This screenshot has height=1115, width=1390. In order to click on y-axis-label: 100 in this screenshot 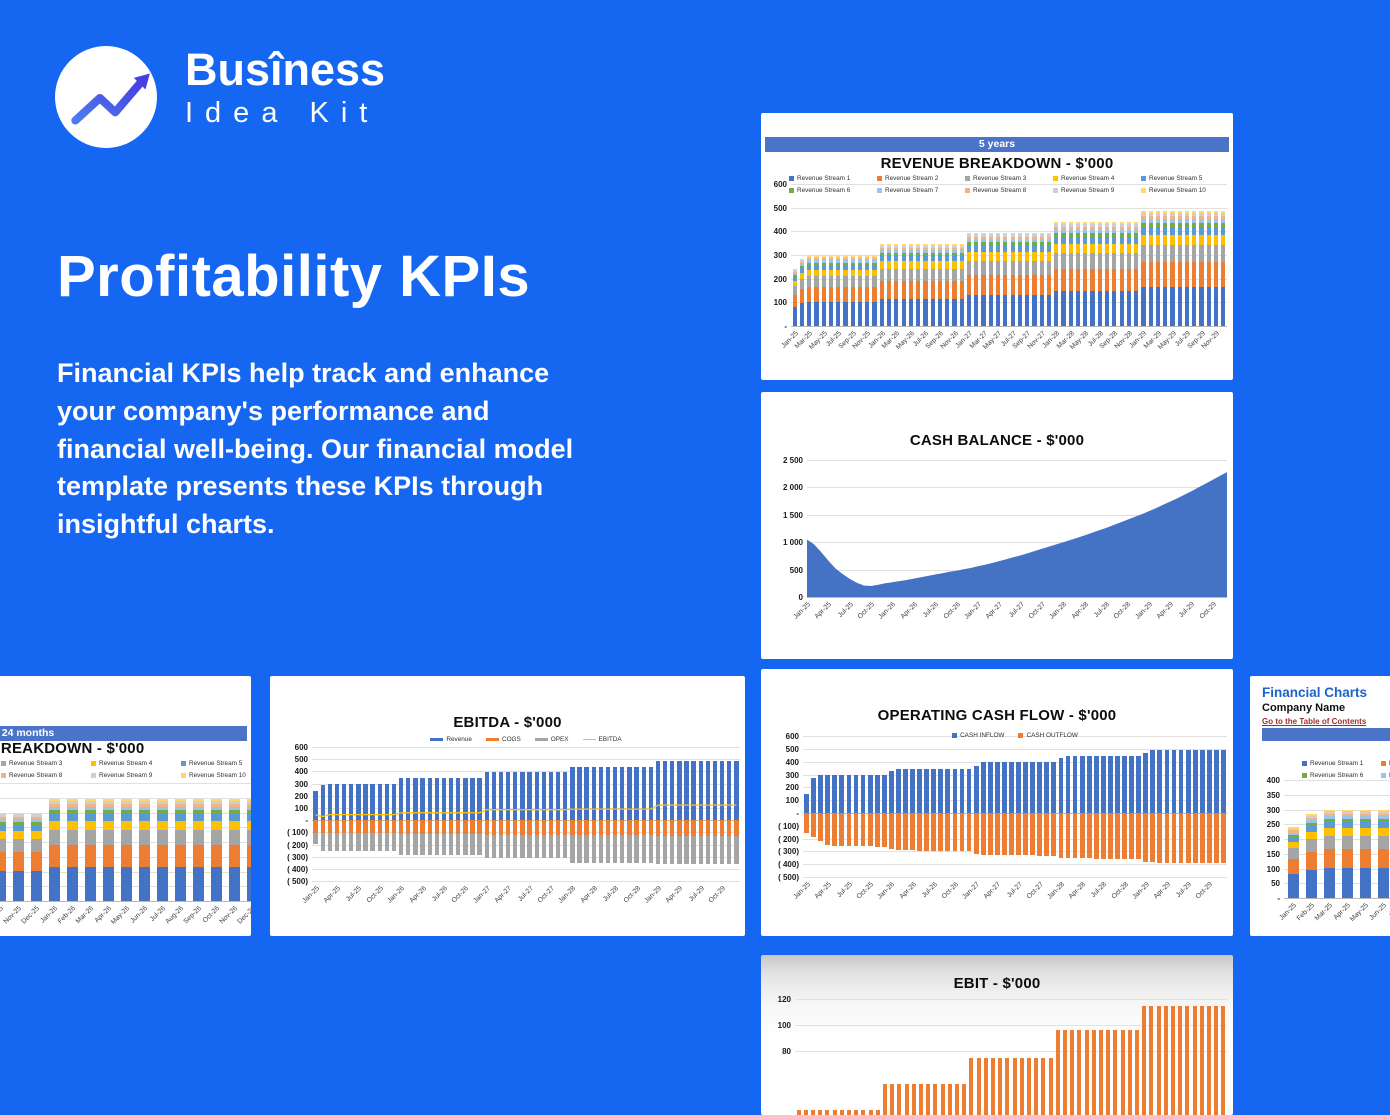, I will do `click(776, 1025)`.